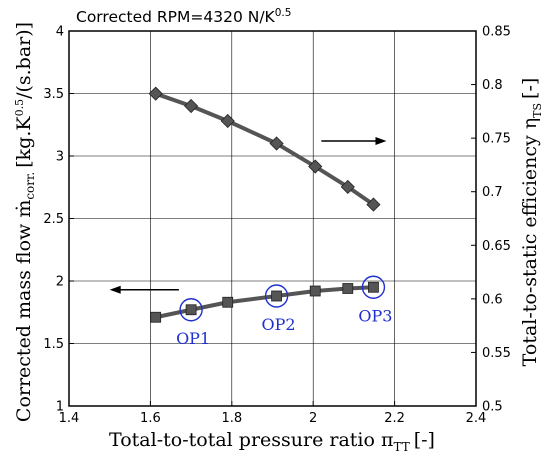  Describe the element at coordinates (530, 88) in the screenshot. I see `right-axis-label-unit: [-]` at that location.